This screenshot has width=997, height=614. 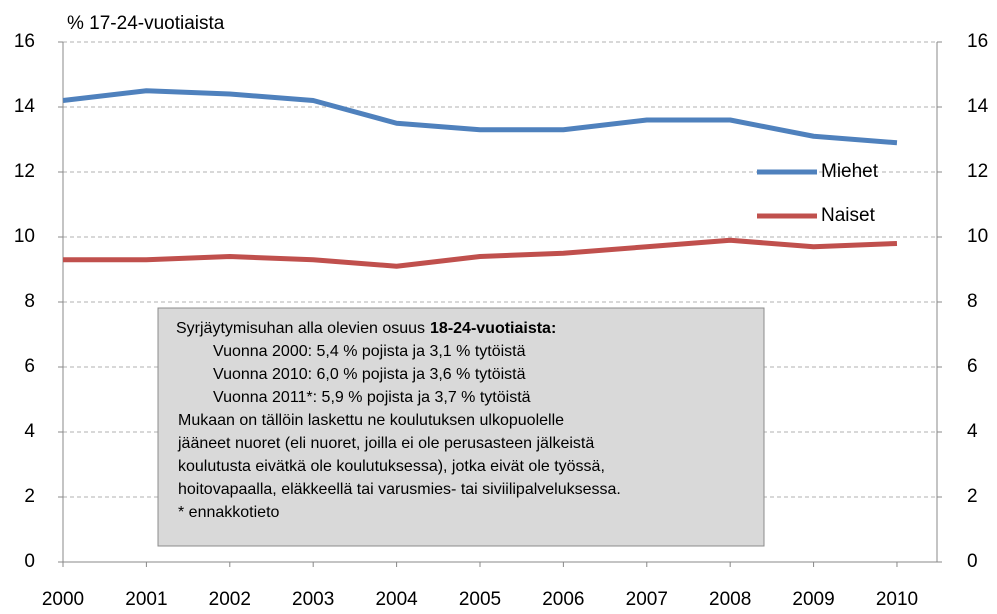 I want to click on x-tick-label: 2002, so click(x=230, y=599).